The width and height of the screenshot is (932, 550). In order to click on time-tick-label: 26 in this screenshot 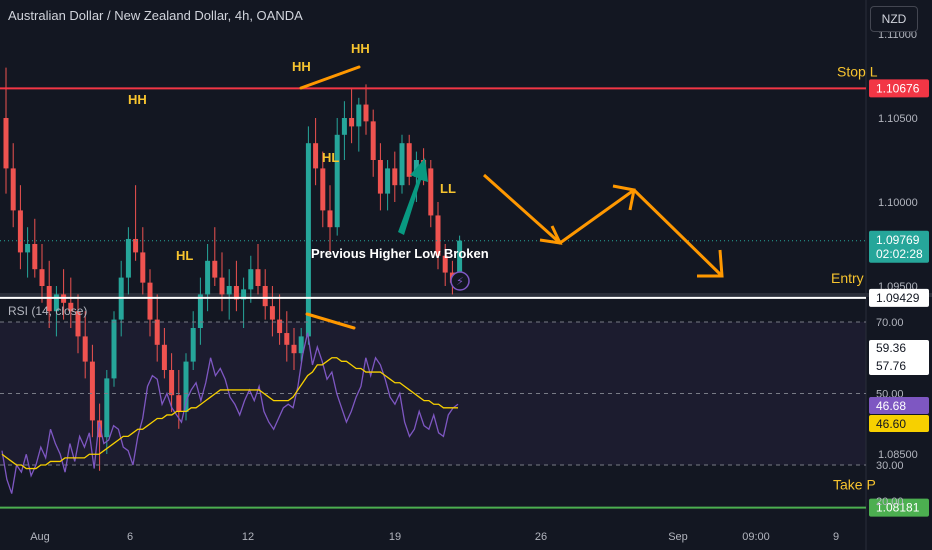, I will do `click(541, 537)`.